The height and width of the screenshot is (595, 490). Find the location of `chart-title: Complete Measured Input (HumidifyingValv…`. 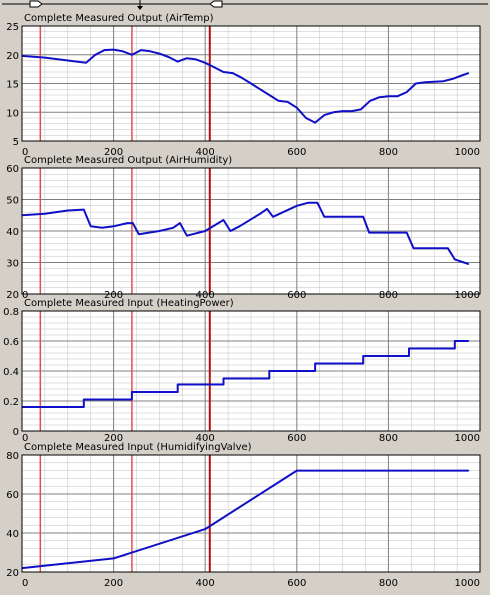

chart-title: Complete Measured Input (HumidifyingValv… is located at coordinates (138, 447).